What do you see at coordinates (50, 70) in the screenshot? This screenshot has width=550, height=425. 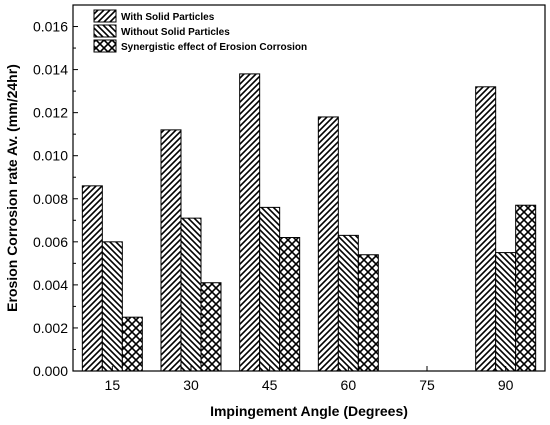 I see `y-tick-label: 0.014` at bounding box center [50, 70].